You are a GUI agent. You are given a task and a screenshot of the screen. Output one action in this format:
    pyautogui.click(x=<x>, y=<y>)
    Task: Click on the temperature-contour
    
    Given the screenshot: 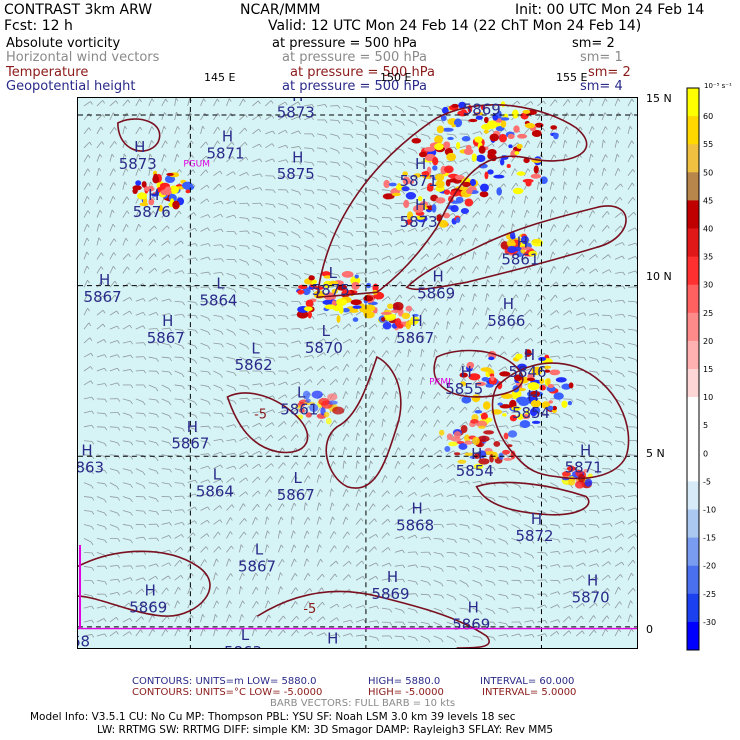 What is the action you would take?
    pyautogui.click(x=267, y=423)
    